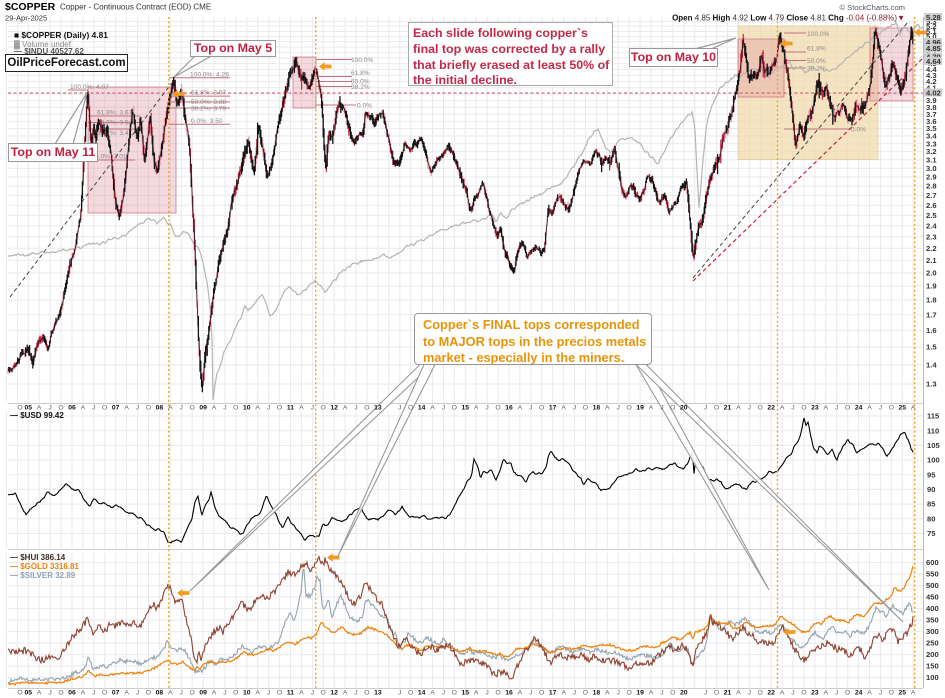 This screenshot has width=945, height=698. Describe the element at coordinates (931, 533) in the screenshot. I see `svg-text: 75` at that location.